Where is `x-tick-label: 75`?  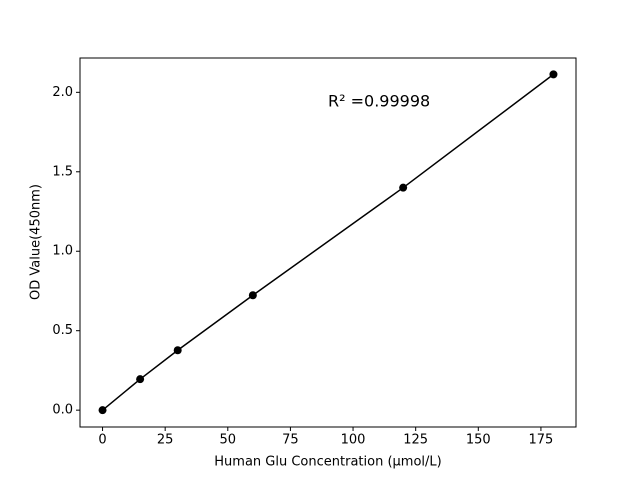 x-tick-label: 75 is located at coordinates (290, 440).